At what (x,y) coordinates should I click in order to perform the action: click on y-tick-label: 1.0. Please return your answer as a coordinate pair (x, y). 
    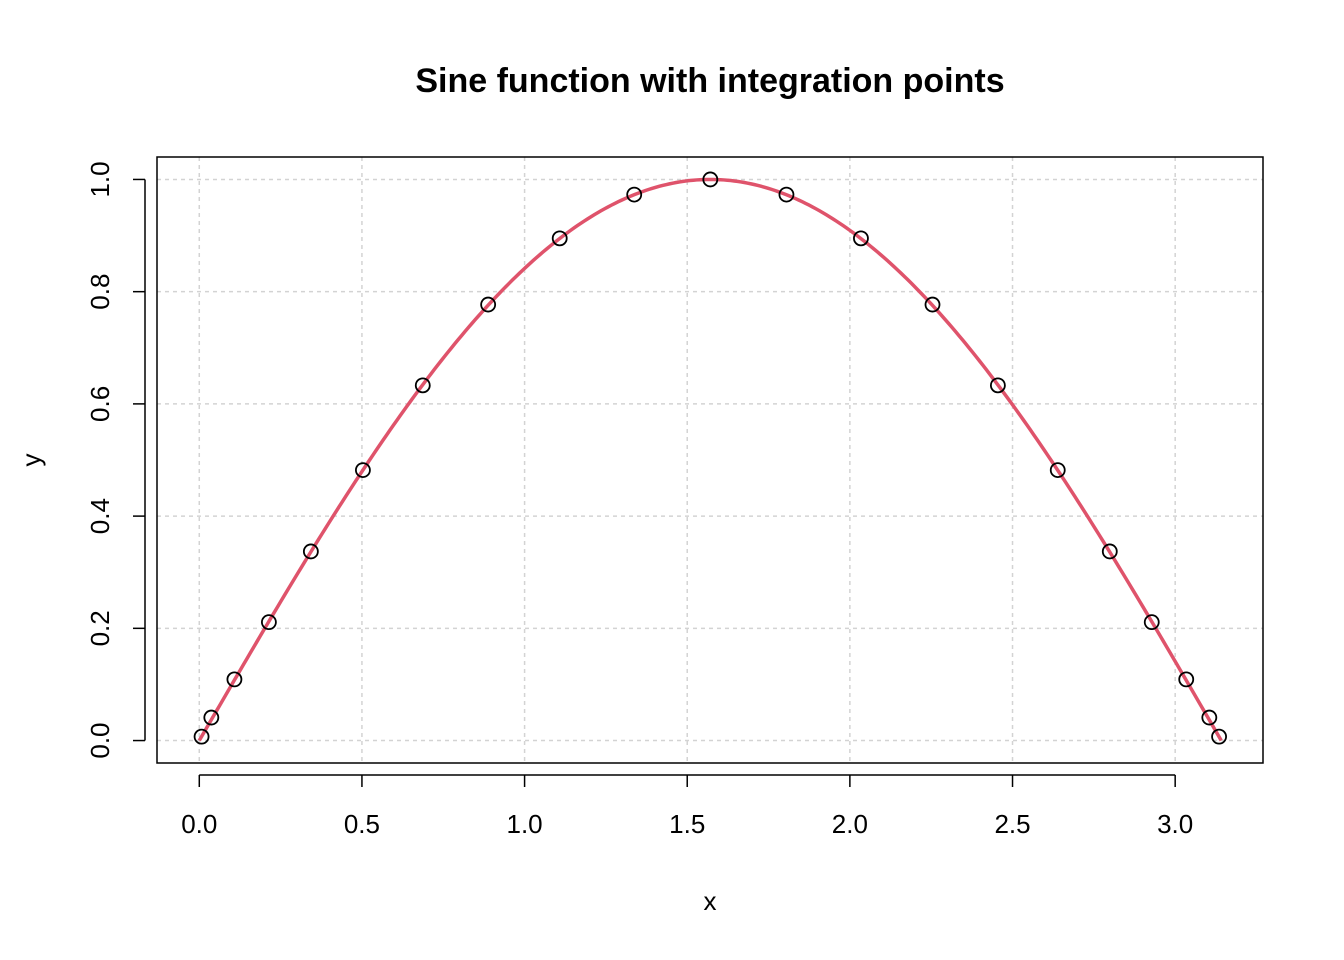
    Looking at the image, I should click on (100, 179).